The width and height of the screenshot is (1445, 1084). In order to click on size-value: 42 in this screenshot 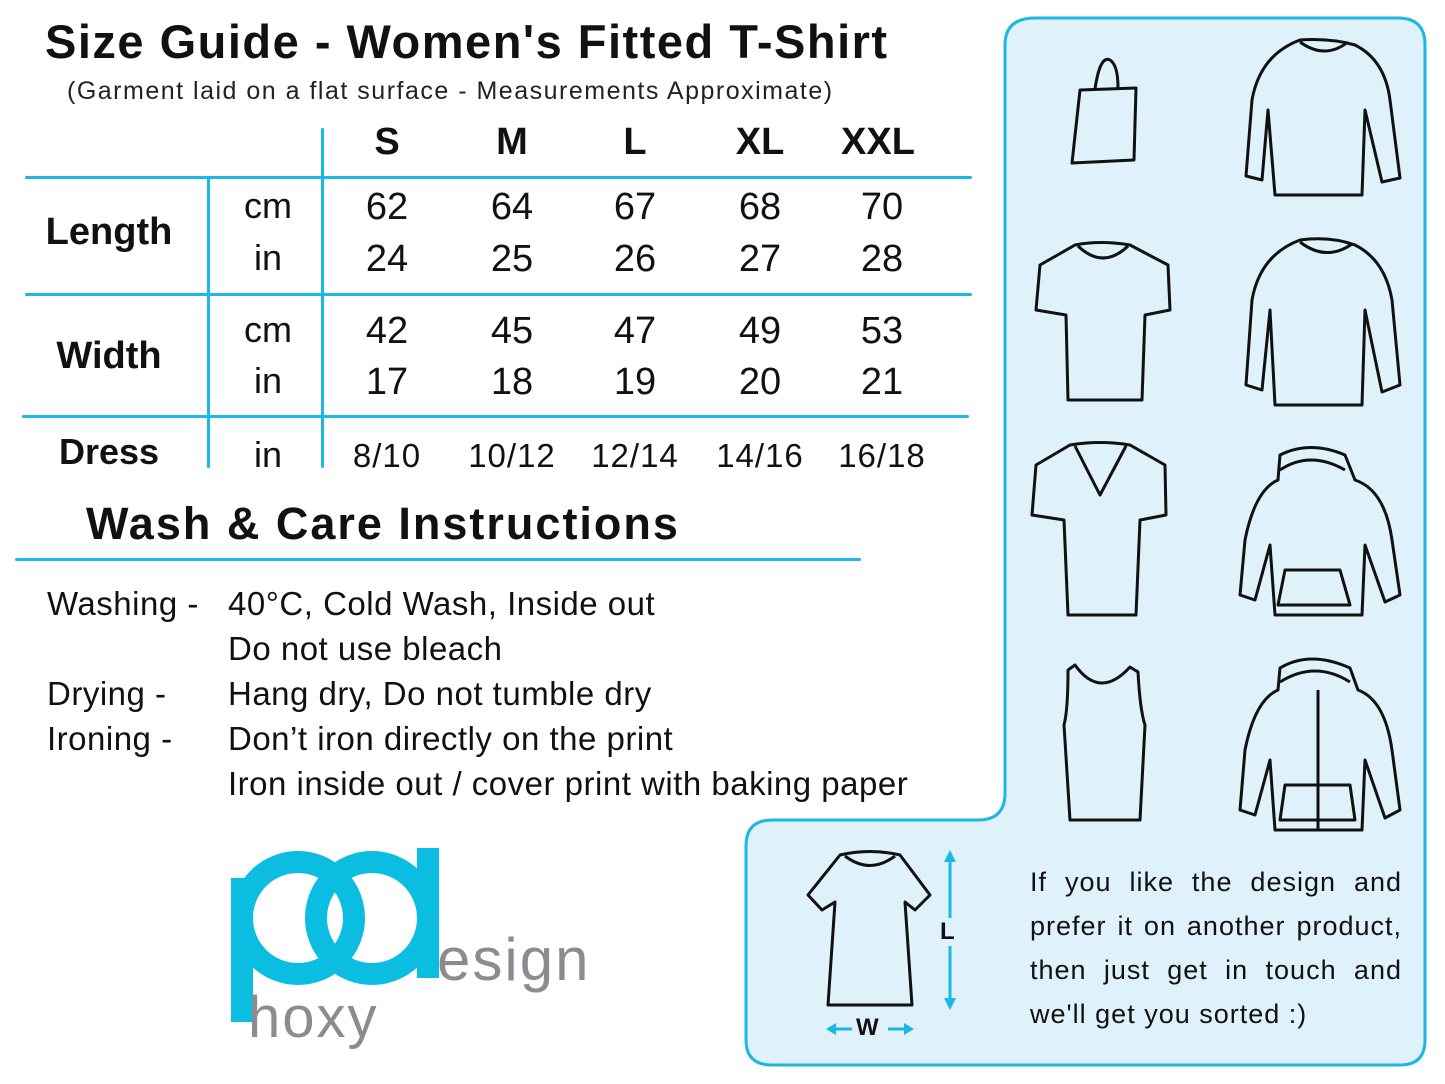, I will do `click(387, 331)`.